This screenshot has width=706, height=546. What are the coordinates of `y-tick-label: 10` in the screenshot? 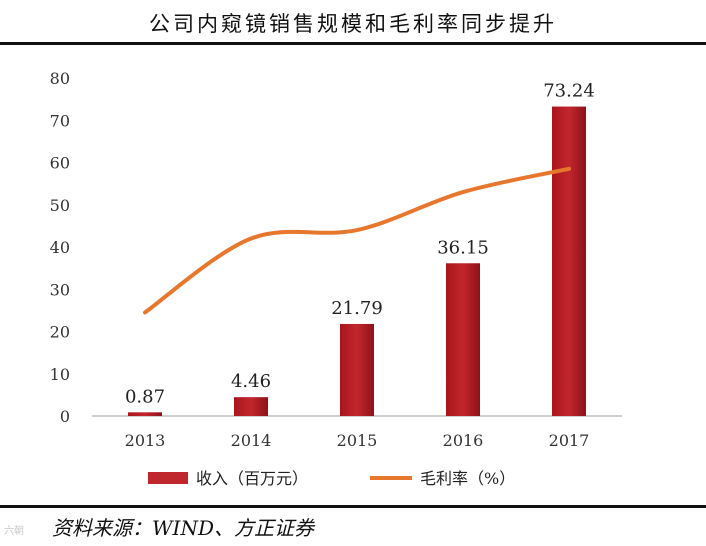 It's located at (60, 374).